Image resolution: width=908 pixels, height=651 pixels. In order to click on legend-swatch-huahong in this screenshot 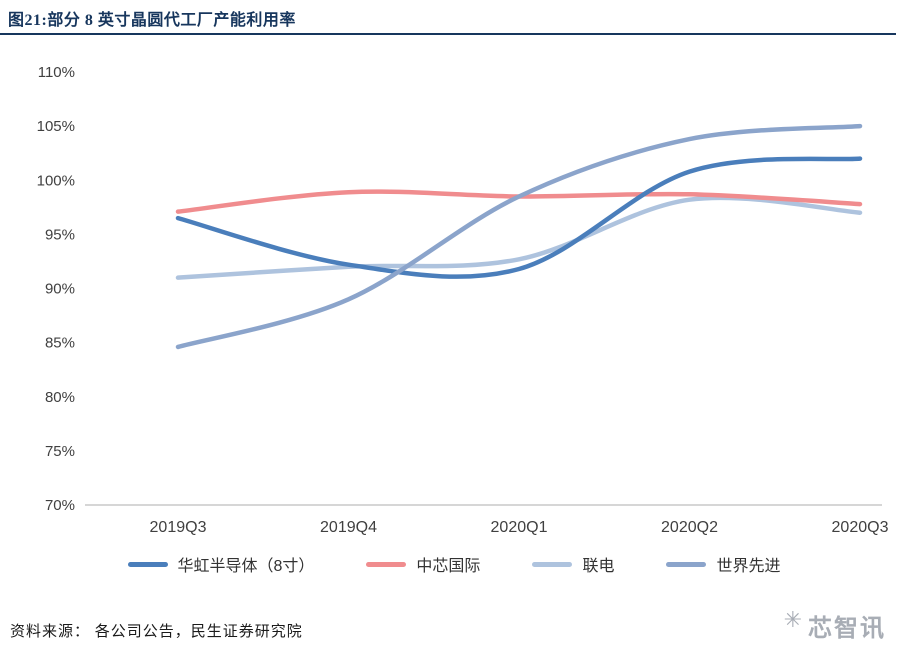, I will do `click(147, 564)`.